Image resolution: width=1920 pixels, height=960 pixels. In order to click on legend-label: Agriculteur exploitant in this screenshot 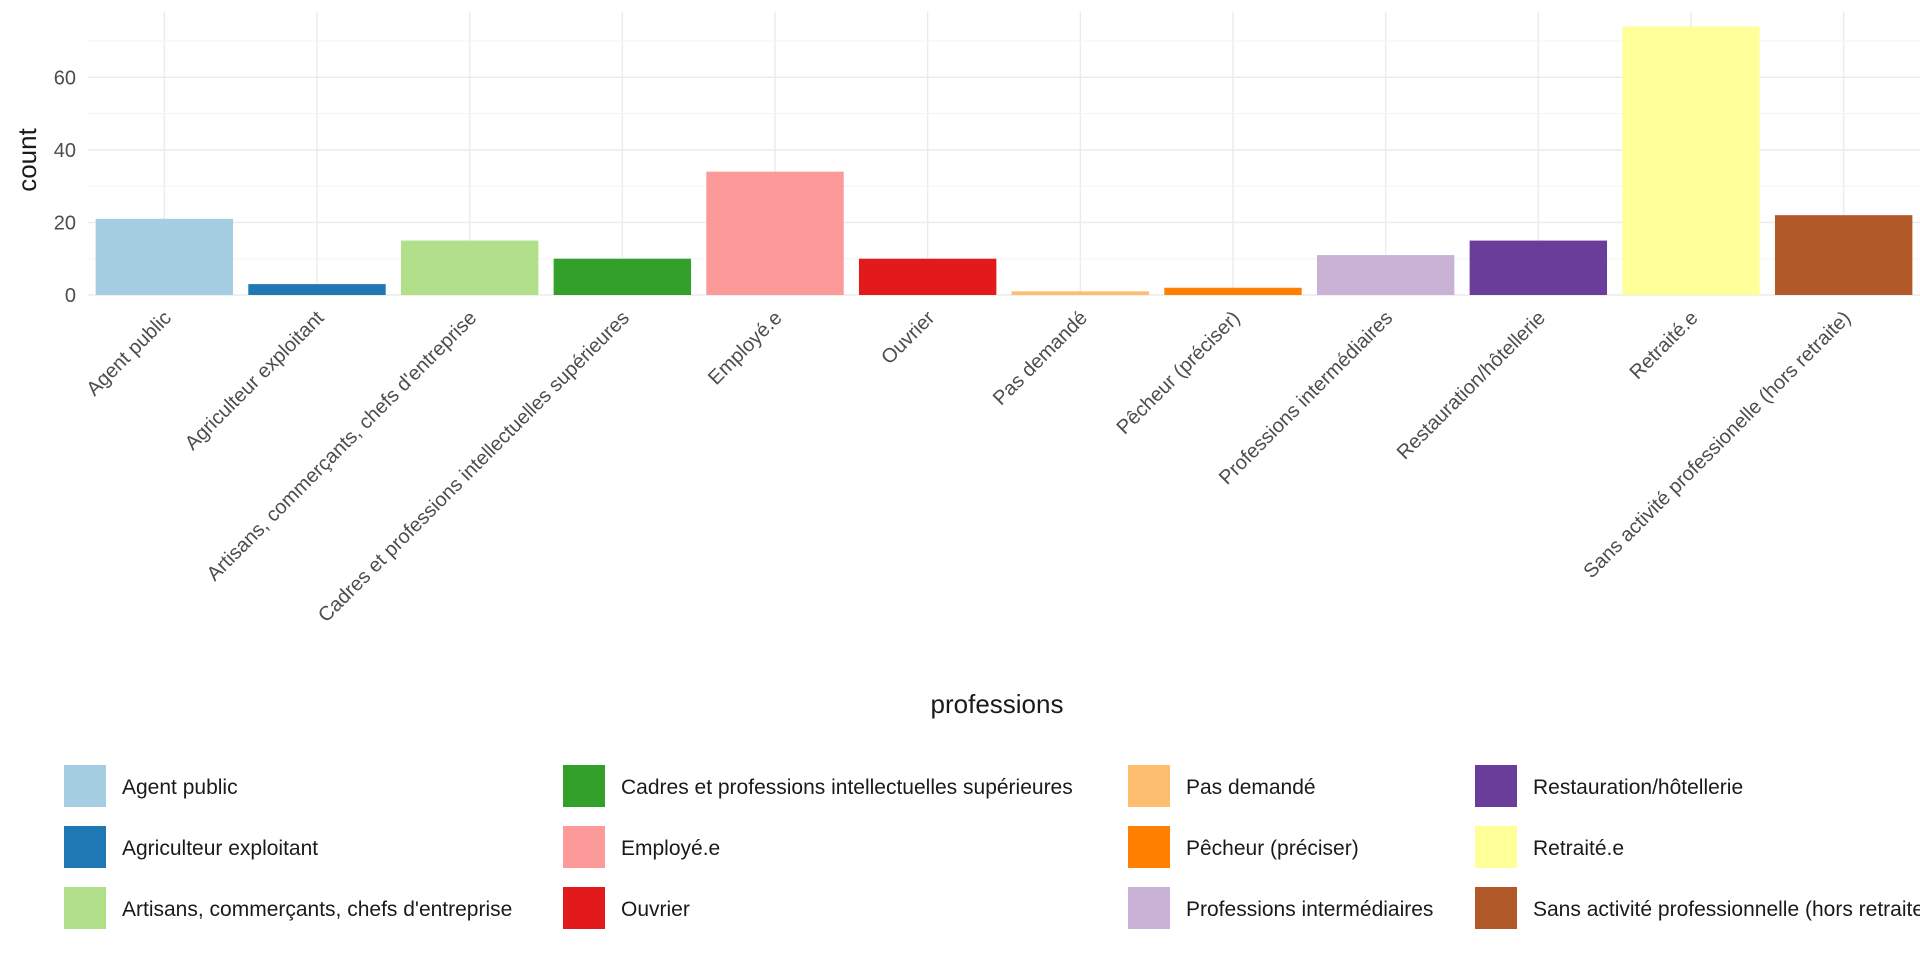, I will do `click(220, 848)`.